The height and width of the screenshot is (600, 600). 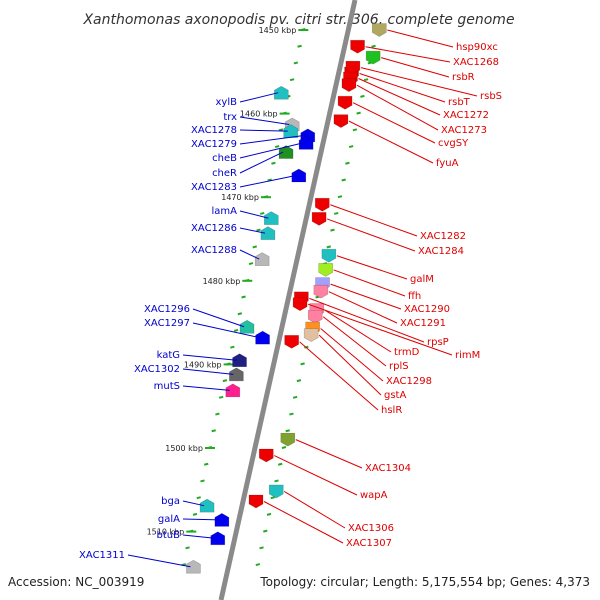 What do you see at coordinates (453, 143) in the screenshot?
I see `gene-label: cvgSY` at bounding box center [453, 143].